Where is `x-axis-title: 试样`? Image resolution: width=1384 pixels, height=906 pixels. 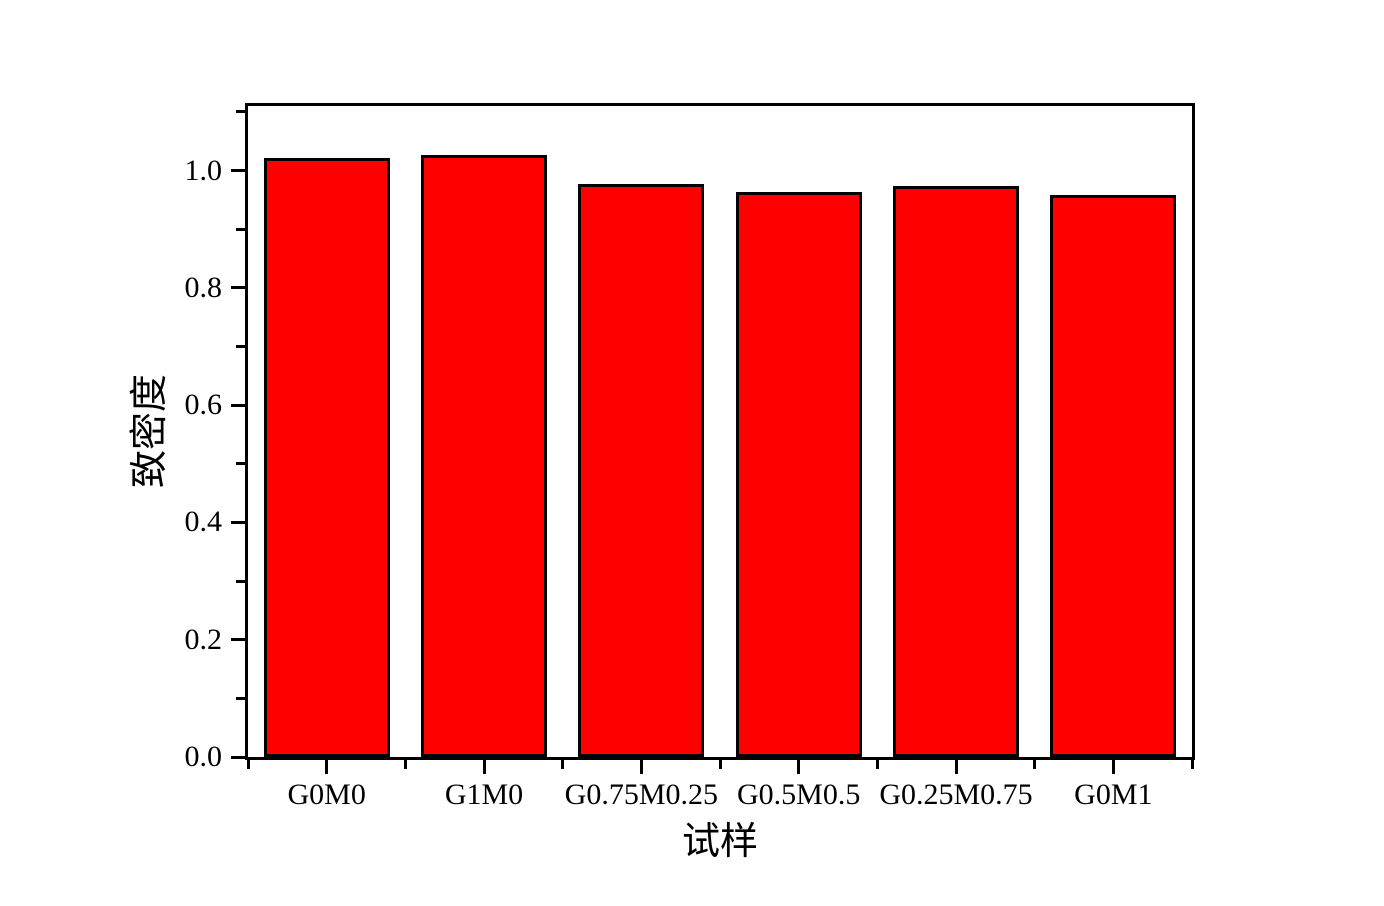
x-axis-title: 试样 is located at coordinates (720, 842).